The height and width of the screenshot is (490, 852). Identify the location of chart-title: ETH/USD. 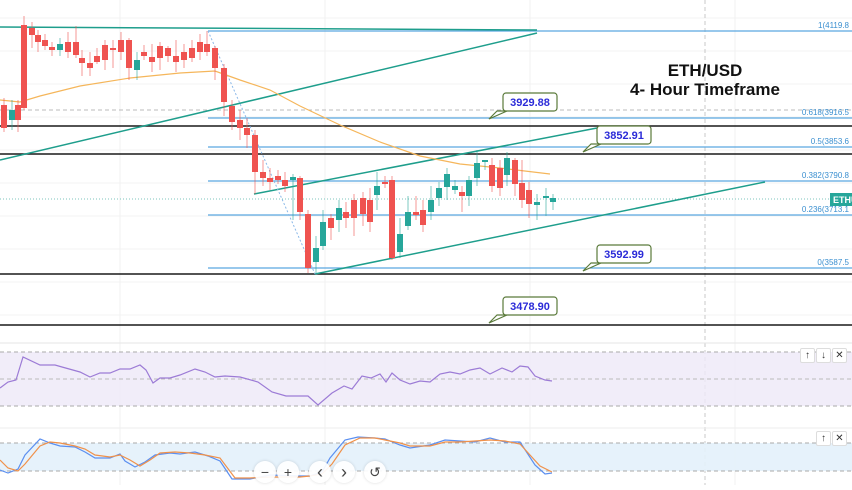
(705, 70).